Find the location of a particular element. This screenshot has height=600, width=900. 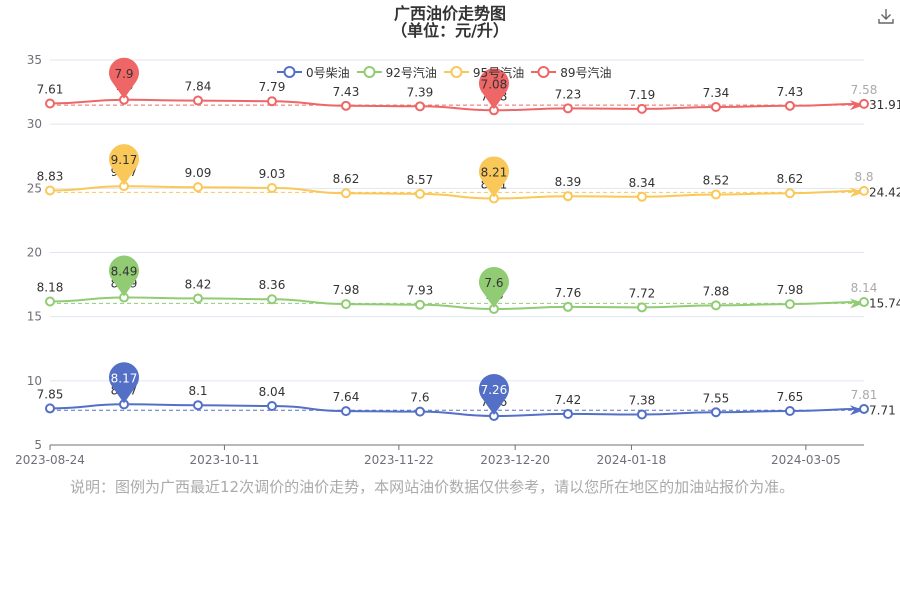

data-label: 7.38 is located at coordinates (642, 400).